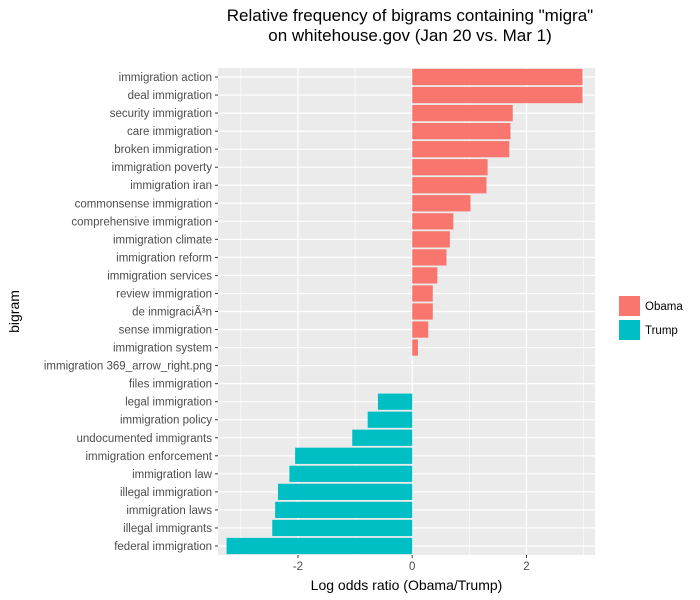  What do you see at coordinates (128, 367) in the screenshot?
I see `y-tick-label: immigration 369_arrow_right.png` at bounding box center [128, 367].